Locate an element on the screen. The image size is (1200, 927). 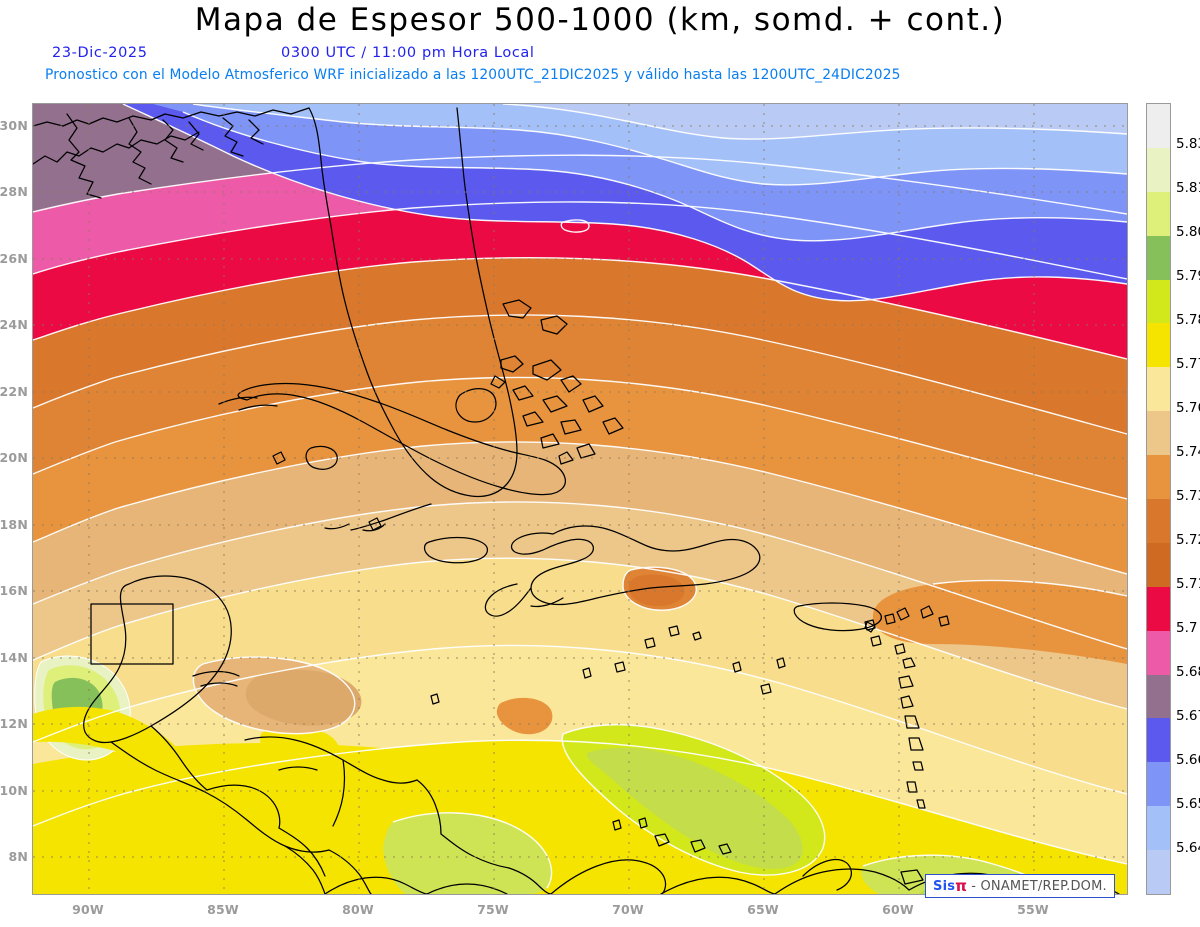
colorbar-tick-57: 5.7 is located at coordinates (1187, 628).